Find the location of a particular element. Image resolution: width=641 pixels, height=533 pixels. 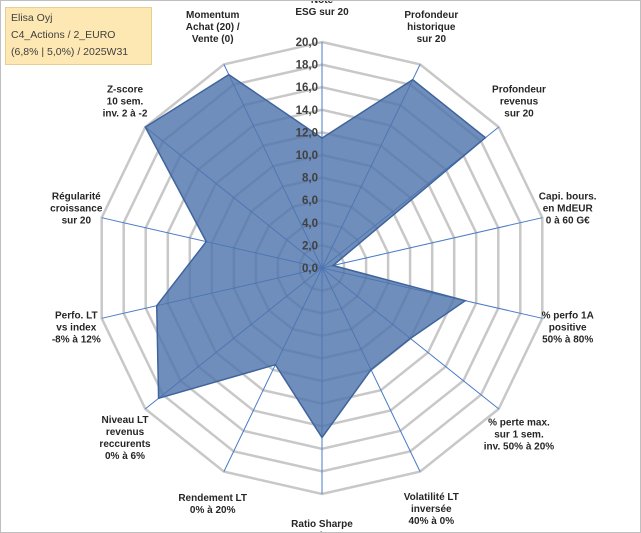

axis-label-11: Perfo. LT vs index -8% à 12% is located at coordinates (76, 328).